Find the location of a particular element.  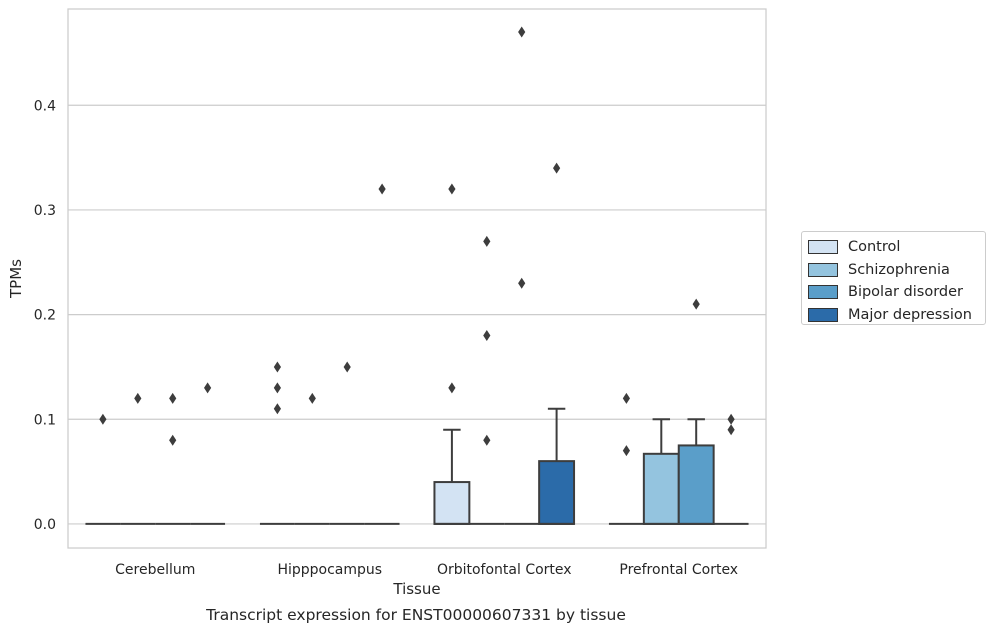

legend-label: Control is located at coordinates (874, 247).